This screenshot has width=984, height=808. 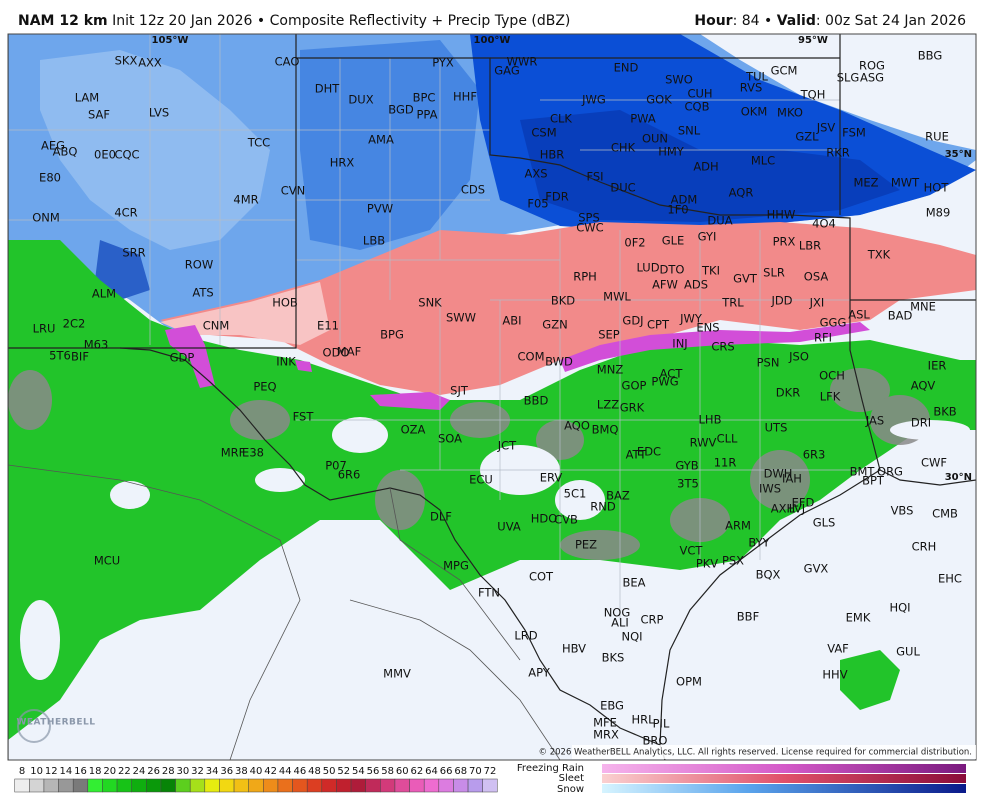 What do you see at coordinates (784, 242) in the screenshot?
I see `station-label: PRX` at bounding box center [784, 242].